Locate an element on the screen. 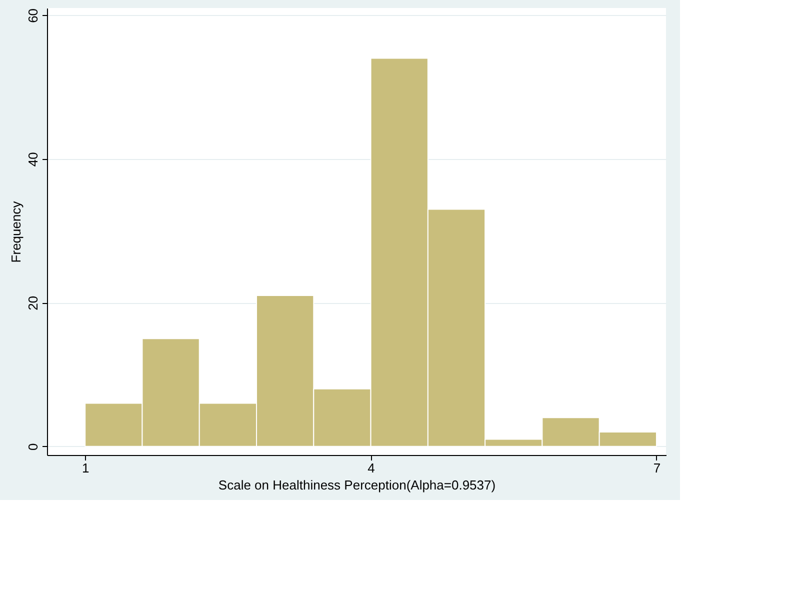 This screenshot has width=794, height=611. y-tick-label: 40 is located at coordinates (33, 159).